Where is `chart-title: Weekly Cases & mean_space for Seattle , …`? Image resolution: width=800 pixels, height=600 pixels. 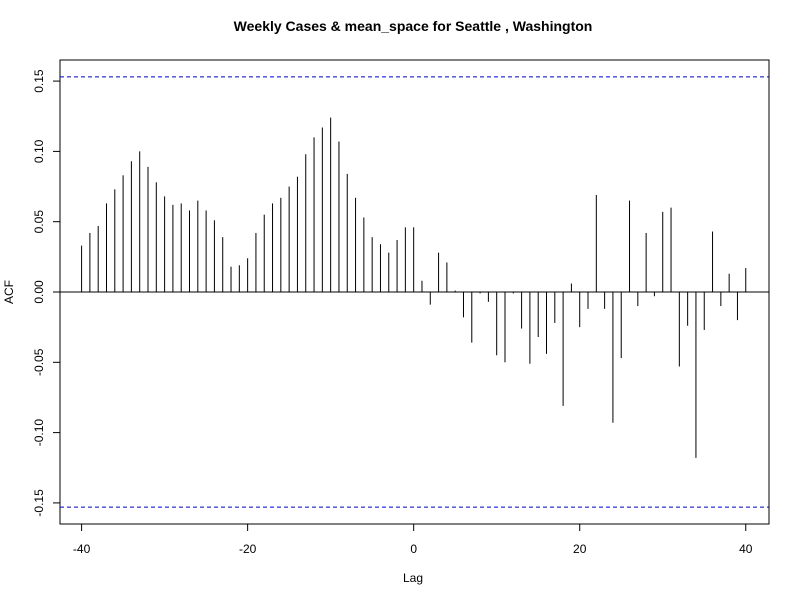
chart-title: Weekly Cases & mean_space for Seattle , … is located at coordinates (413, 26).